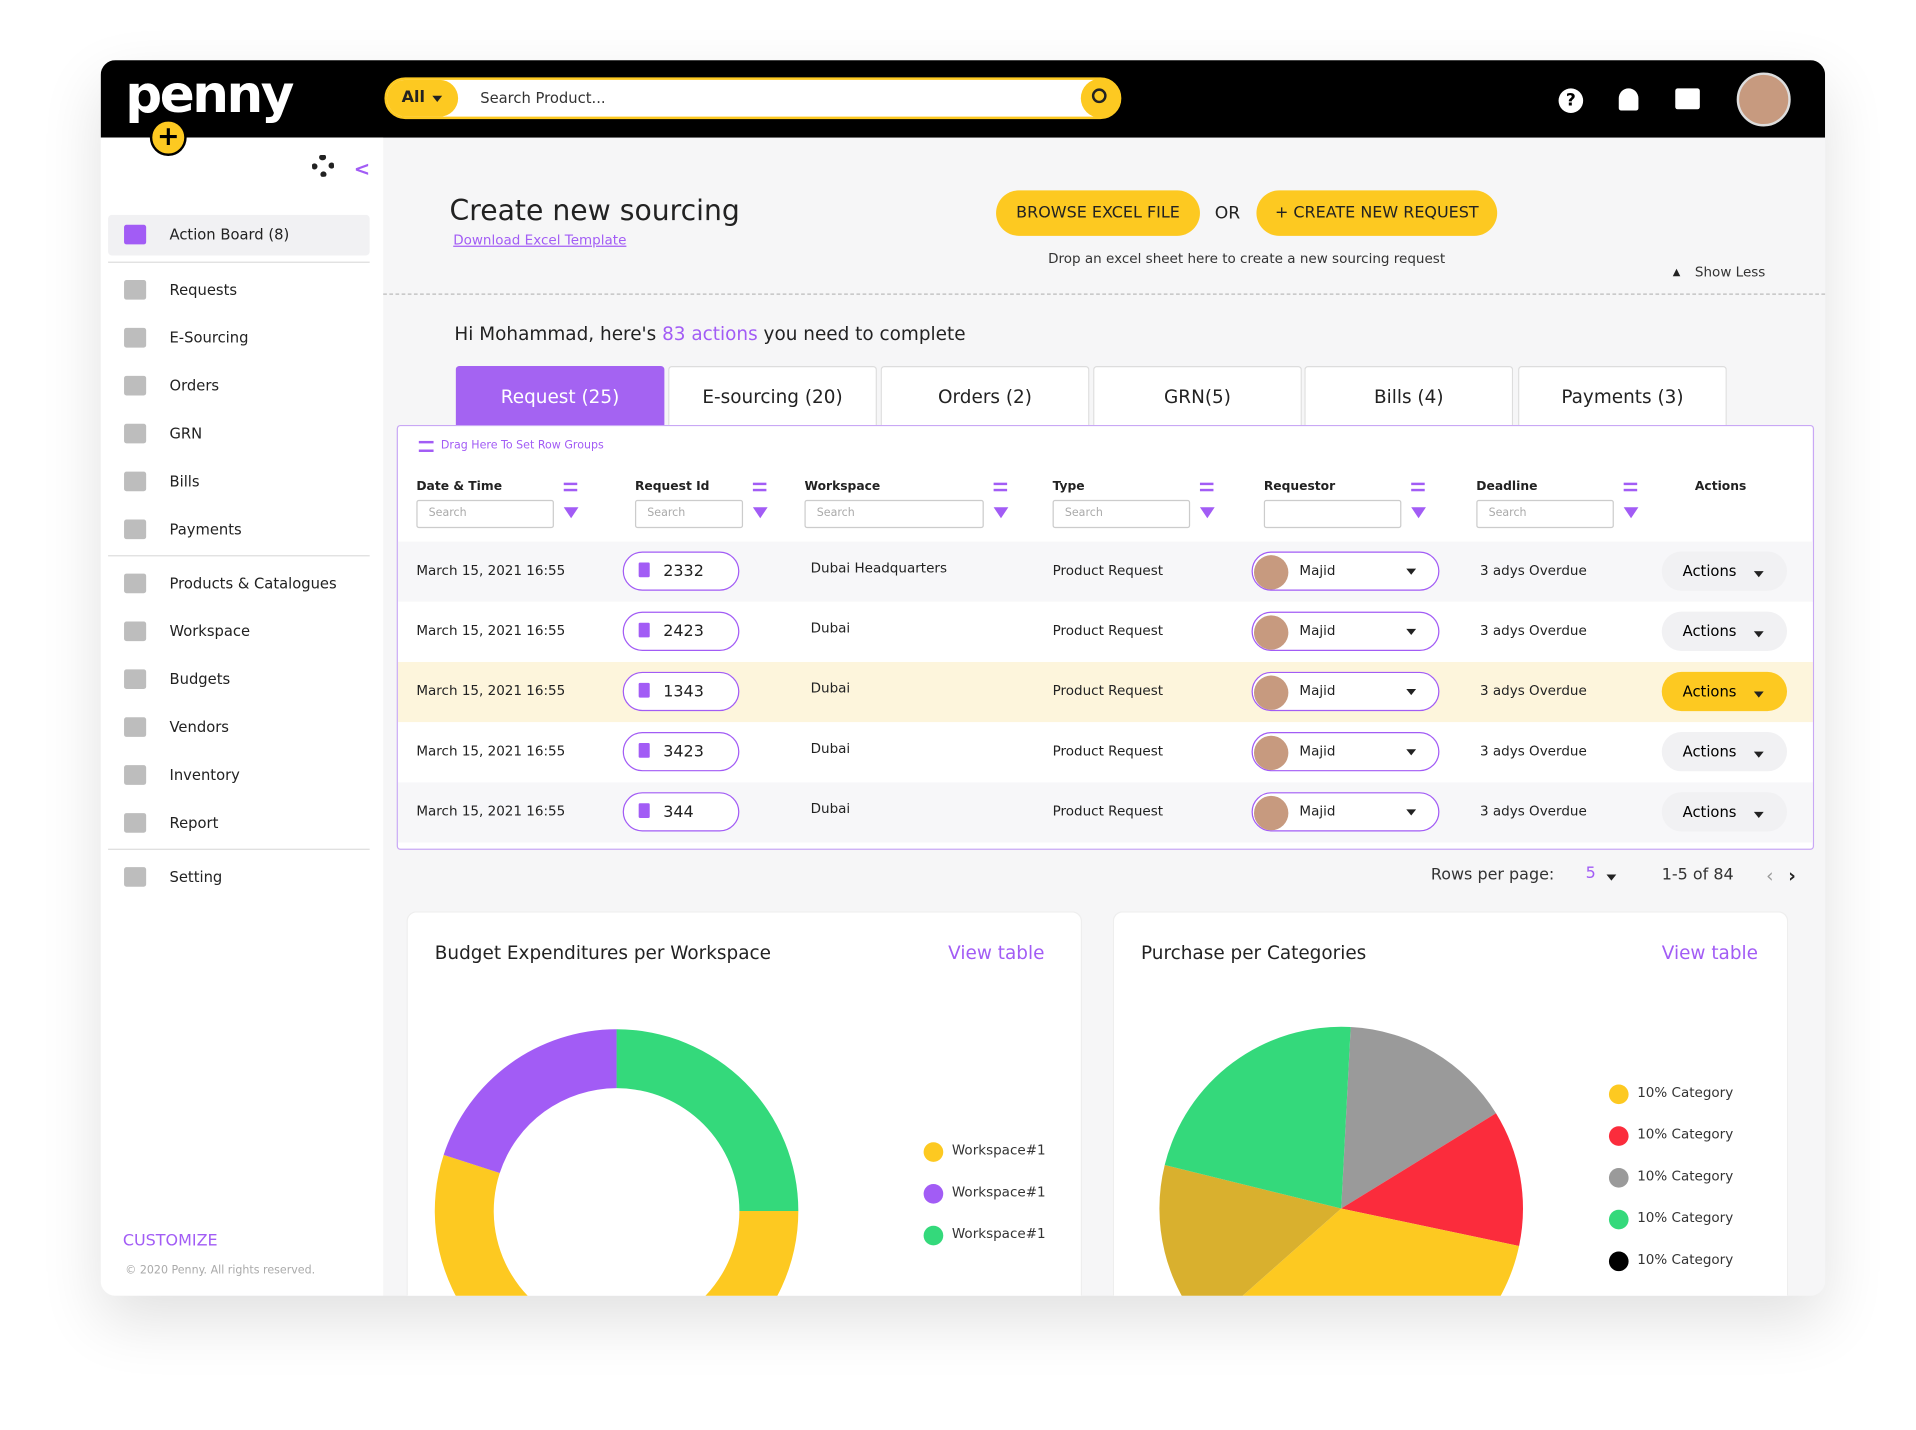 The image size is (1916, 1430). Describe the element at coordinates (204, 775) in the screenshot. I see `menu-item: Inventory` at that location.